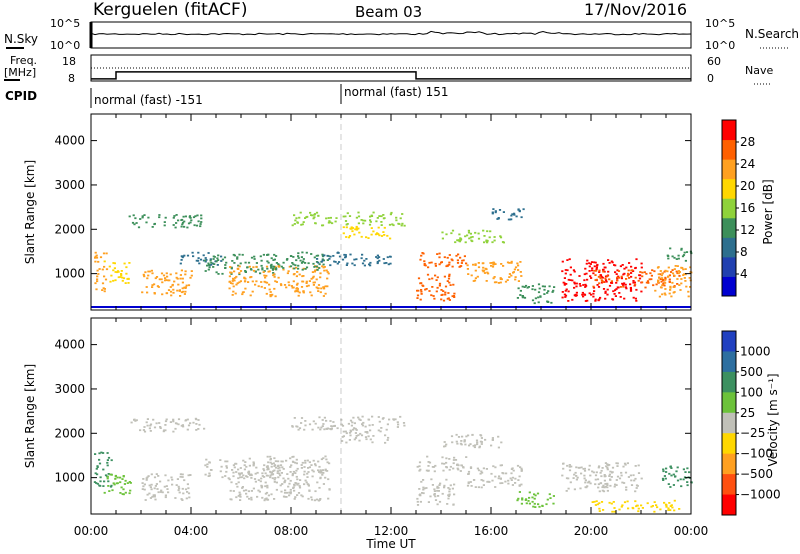 The height and width of the screenshot is (554, 800). Describe the element at coordinates (69, 141) in the screenshot. I see `power-ytick-label: 4000` at that location.